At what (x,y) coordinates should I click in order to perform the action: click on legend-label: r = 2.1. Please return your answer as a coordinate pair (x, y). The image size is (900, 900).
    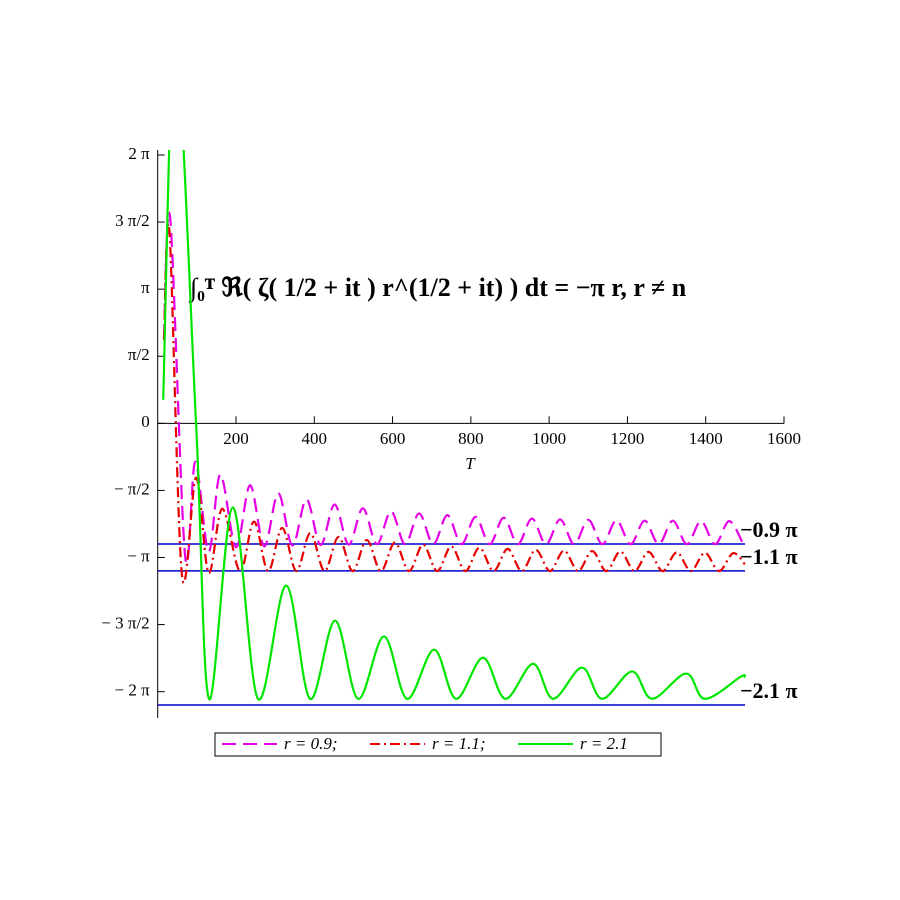
    Looking at the image, I should click on (604, 743).